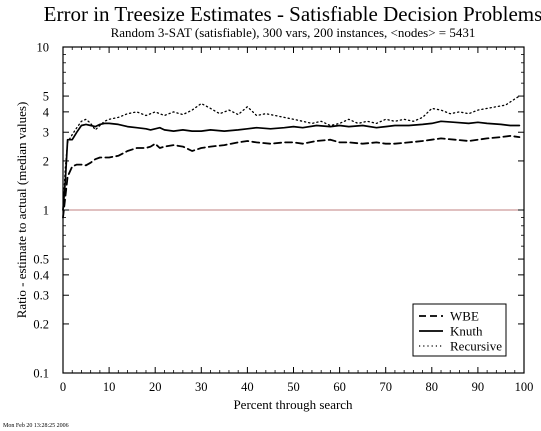 The image size is (541, 431). What do you see at coordinates (41, 324) in the screenshot?
I see `y-tick-label: 0.2` at bounding box center [41, 324].